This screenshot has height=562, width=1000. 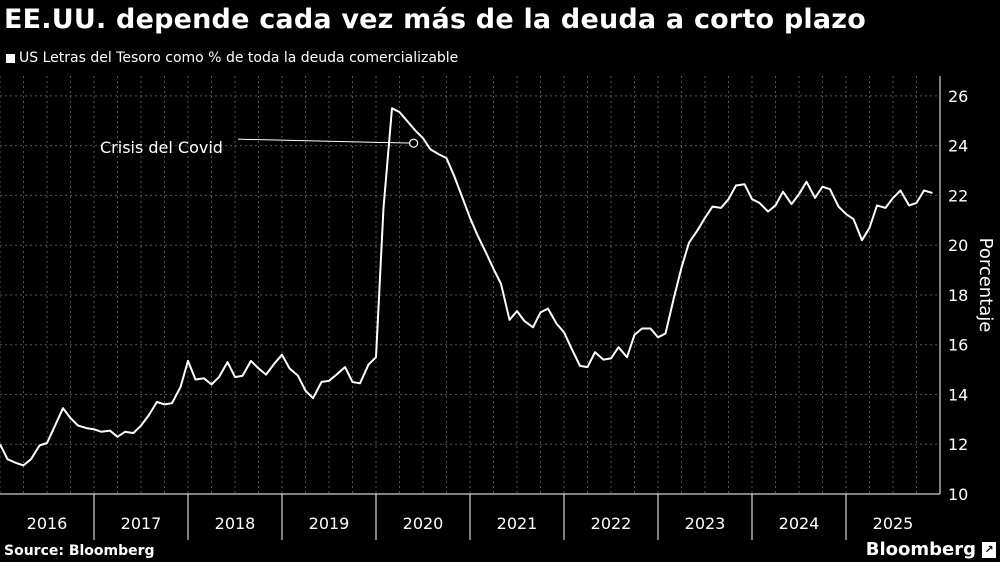 I want to click on x-tick-label: 2019, so click(x=329, y=523).